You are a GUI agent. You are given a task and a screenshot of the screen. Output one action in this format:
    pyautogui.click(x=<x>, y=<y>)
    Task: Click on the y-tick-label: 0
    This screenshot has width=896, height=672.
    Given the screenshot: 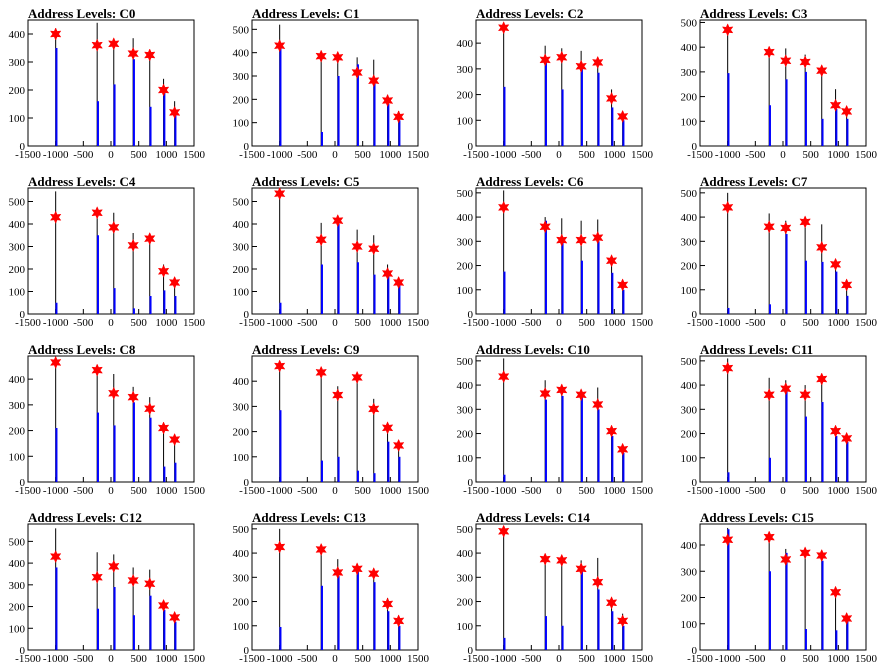 What is the action you would take?
    pyautogui.click(x=247, y=483)
    